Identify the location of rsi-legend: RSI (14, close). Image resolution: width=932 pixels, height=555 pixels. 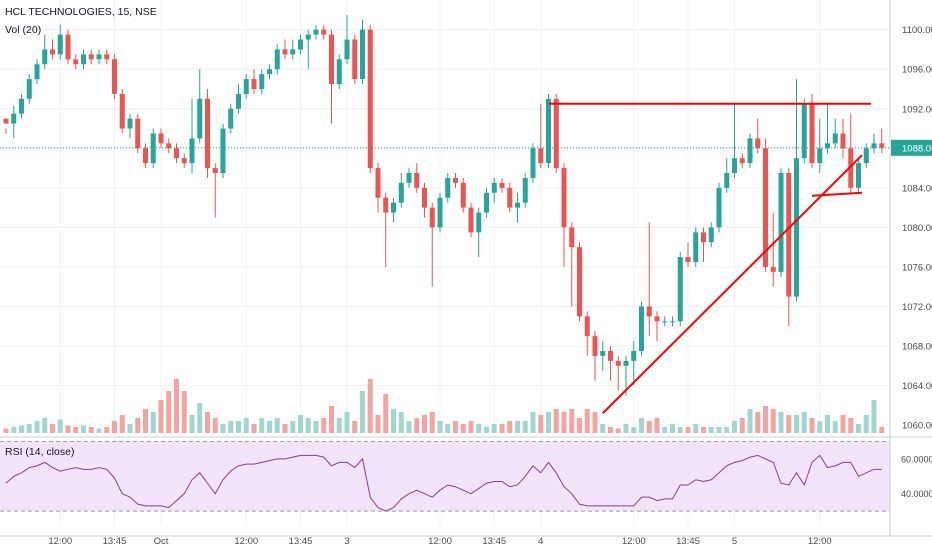
(40, 452).